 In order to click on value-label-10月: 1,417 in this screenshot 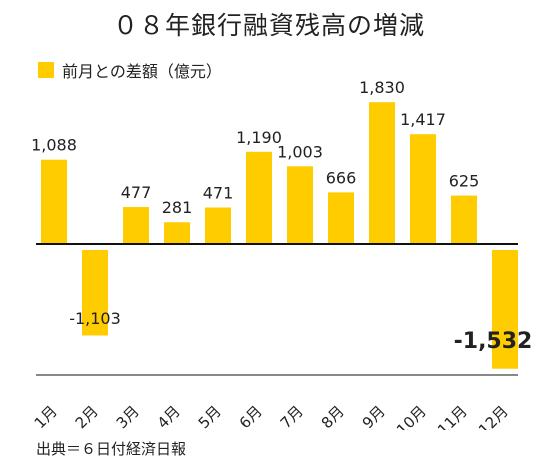, I will do `click(423, 119)`.